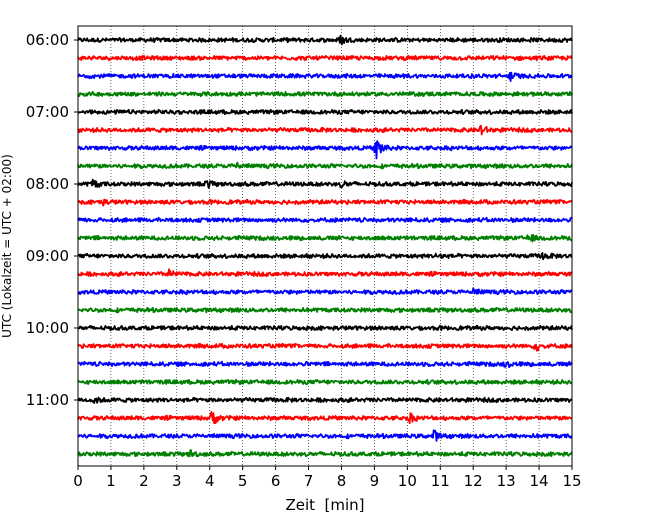  Describe the element at coordinates (47, 184) in the screenshot. I see `y-tick-label: 08:00` at that location.